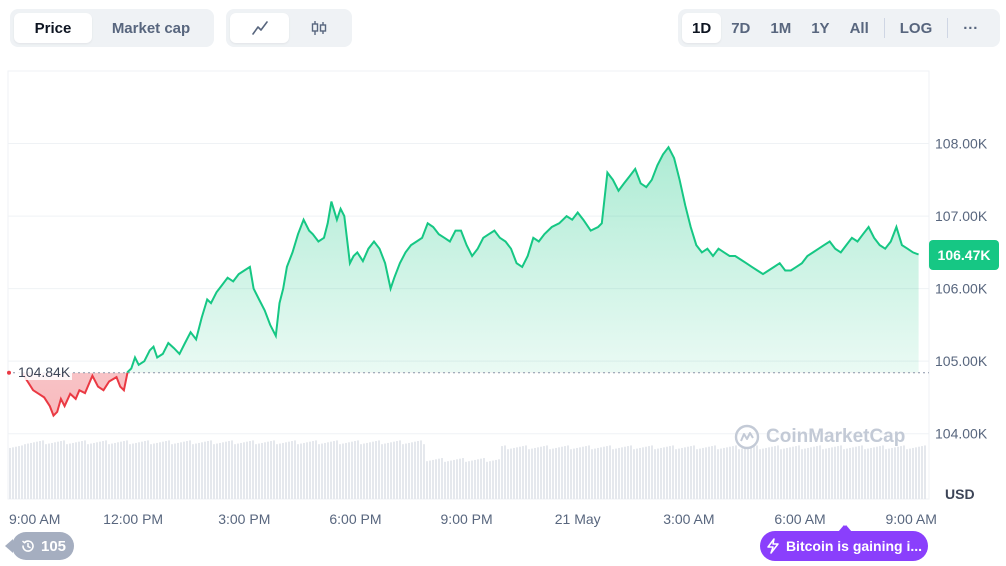 The width and height of the screenshot is (1006, 566). I want to click on candlestick-button, so click(318, 28).